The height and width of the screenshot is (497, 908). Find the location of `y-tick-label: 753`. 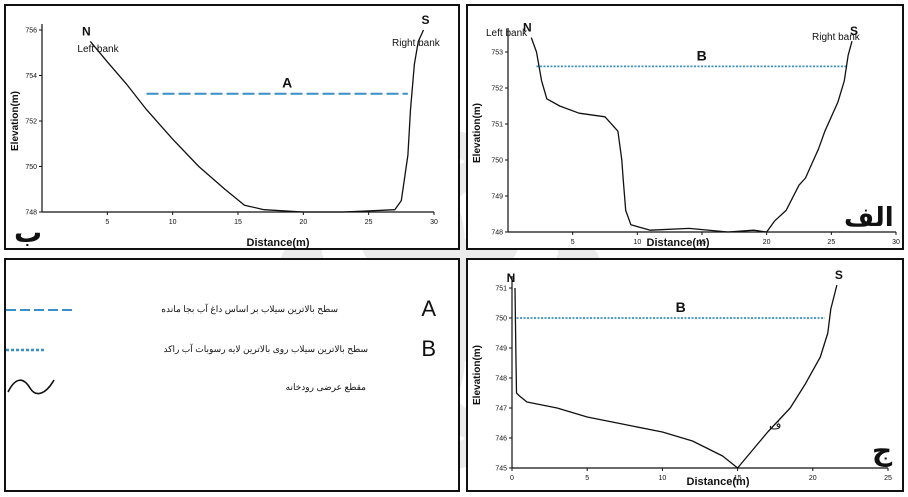

y-tick-label: 753 is located at coordinates (497, 53).